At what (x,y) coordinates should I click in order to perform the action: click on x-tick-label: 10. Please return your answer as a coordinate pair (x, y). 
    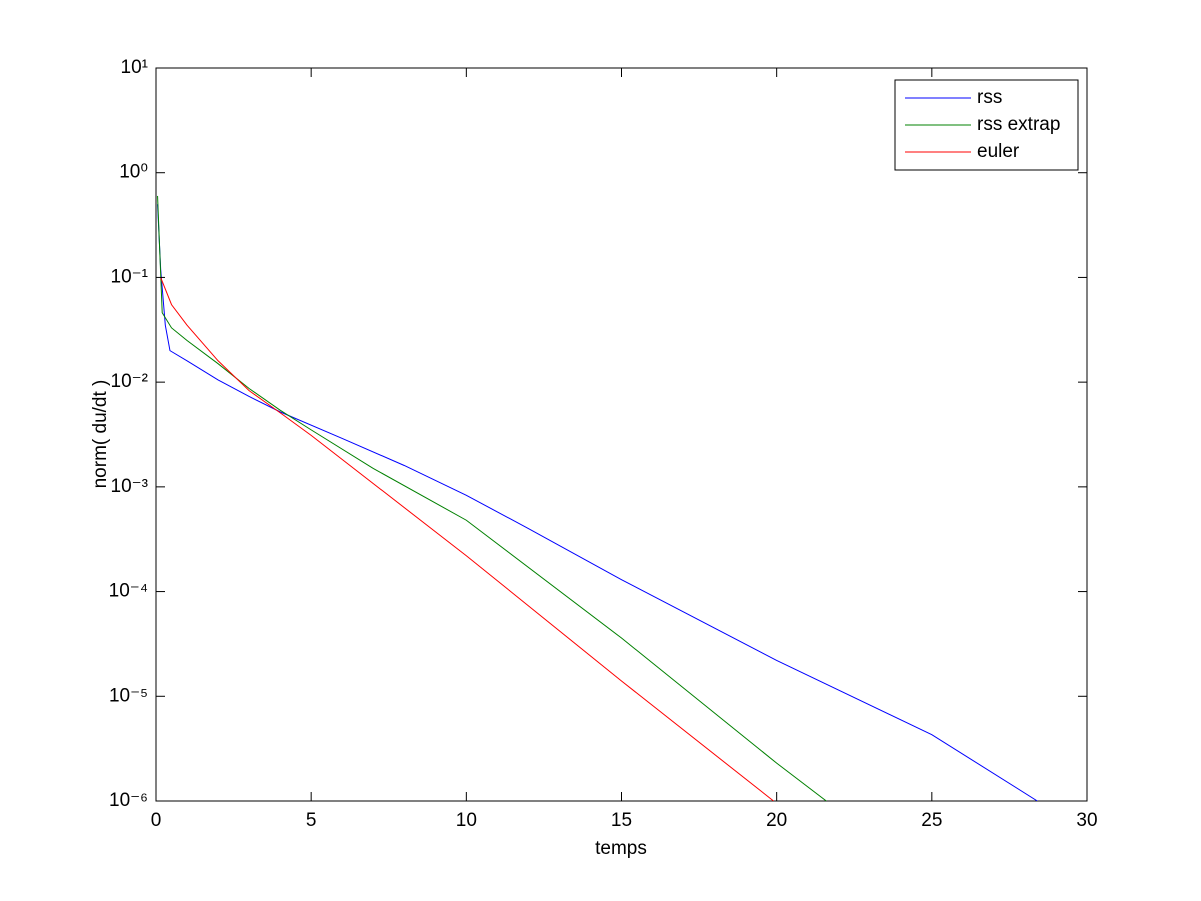
    Looking at the image, I should click on (466, 820).